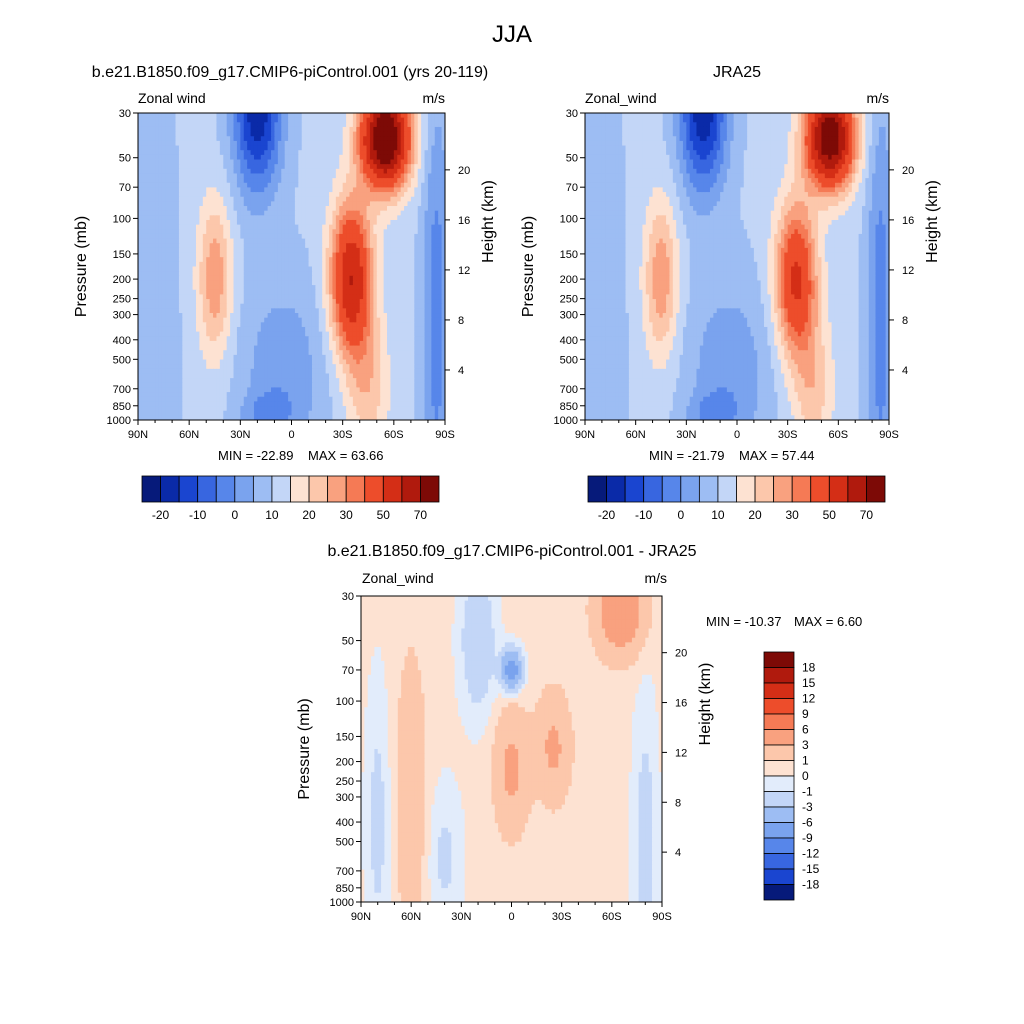 This screenshot has width=1024, height=1024. What do you see at coordinates (511, 917) in the screenshot?
I see `panel-diff-x-tick-label: 0` at bounding box center [511, 917].